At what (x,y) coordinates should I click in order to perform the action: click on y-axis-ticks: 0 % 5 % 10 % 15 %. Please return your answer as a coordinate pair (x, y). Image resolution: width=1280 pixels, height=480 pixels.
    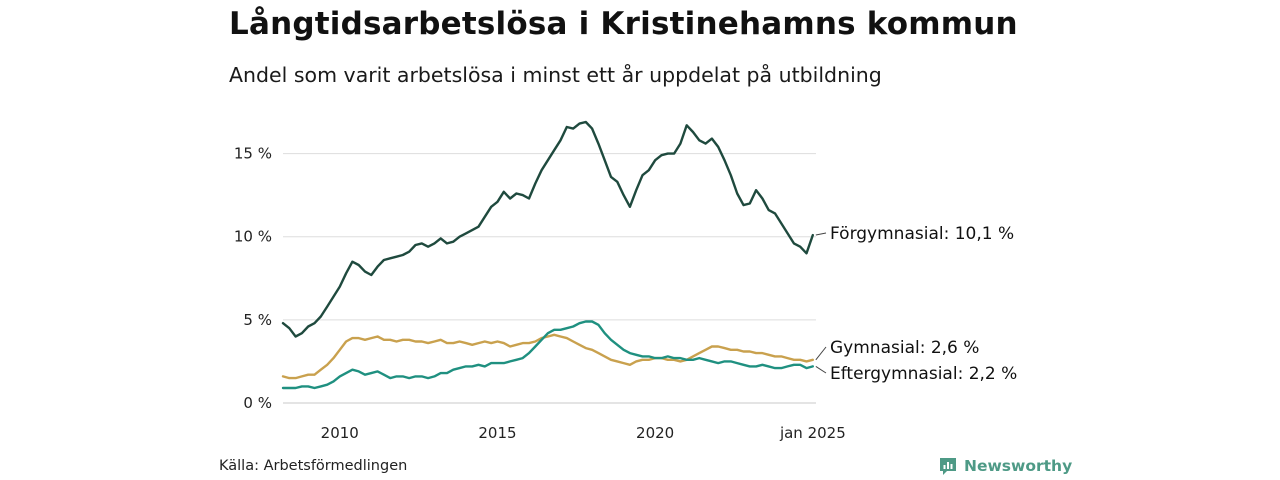
    Looking at the image, I should click on (253, 278).